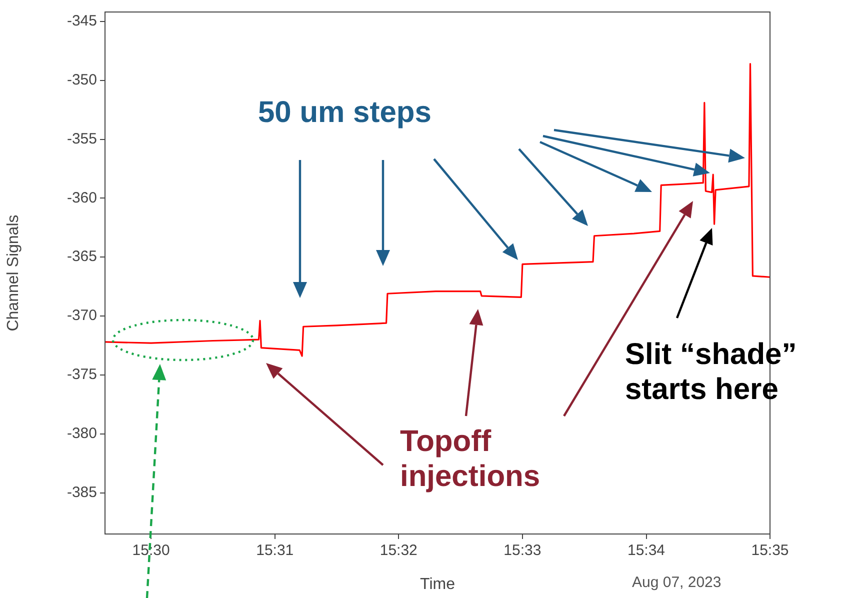  I want to click on text: Aug 07, 2023, so click(677, 583).